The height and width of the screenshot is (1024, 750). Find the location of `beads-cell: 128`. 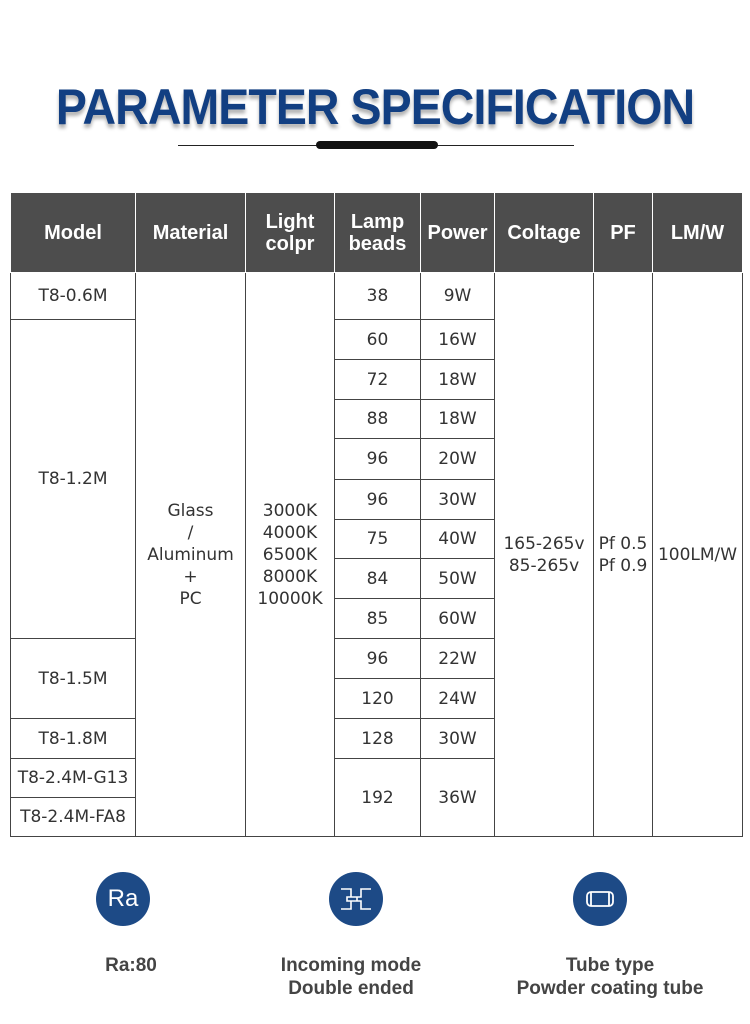

beads-cell: 128 is located at coordinates (377, 738).